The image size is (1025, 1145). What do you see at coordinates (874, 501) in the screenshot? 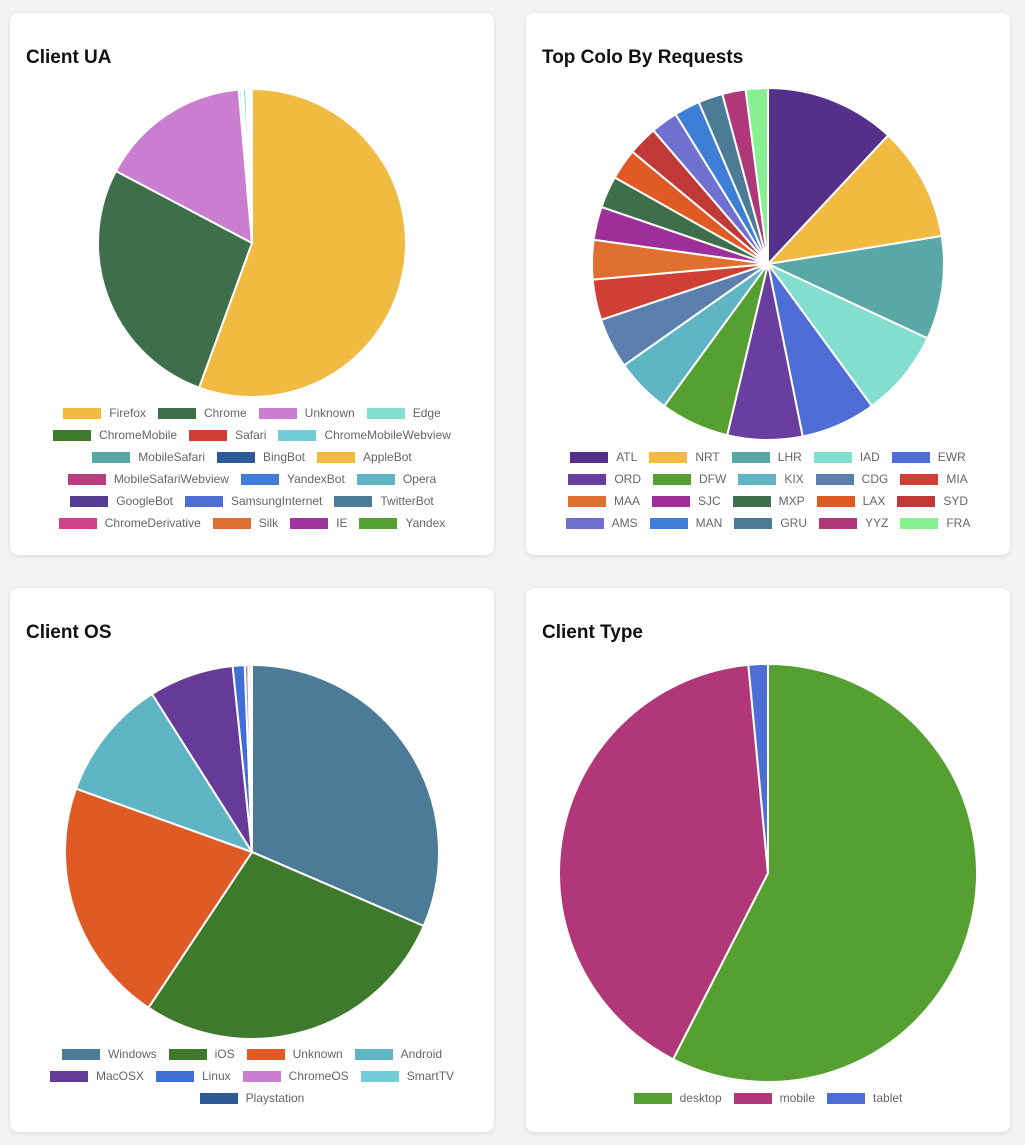
I see `legend-label: LAX` at bounding box center [874, 501].